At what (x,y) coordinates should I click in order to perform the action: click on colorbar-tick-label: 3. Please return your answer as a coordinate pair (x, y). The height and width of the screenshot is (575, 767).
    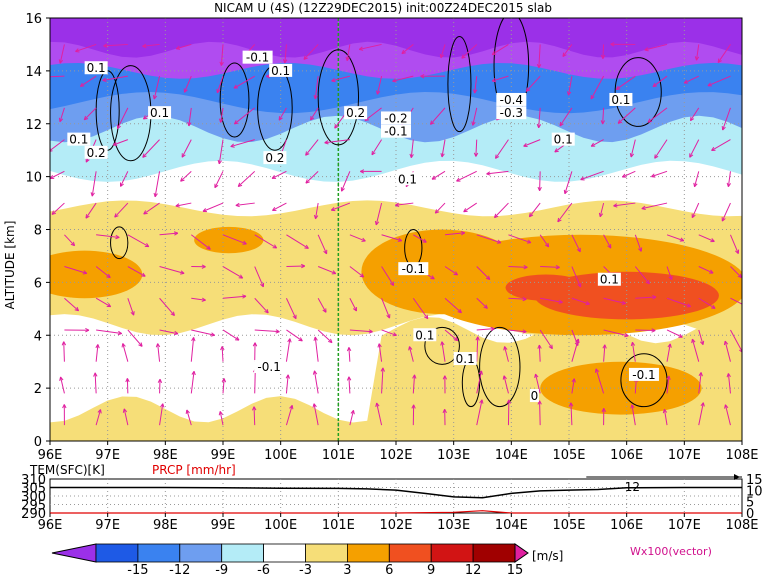
    Looking at the image, I should click on (347, 569).